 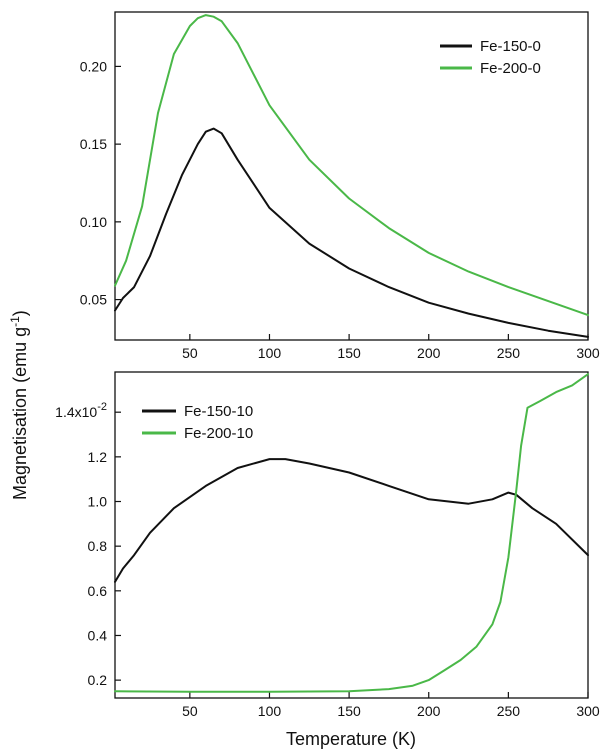 I want to click on bottom-x-tick-label: 300, so click(x=588, y=711).